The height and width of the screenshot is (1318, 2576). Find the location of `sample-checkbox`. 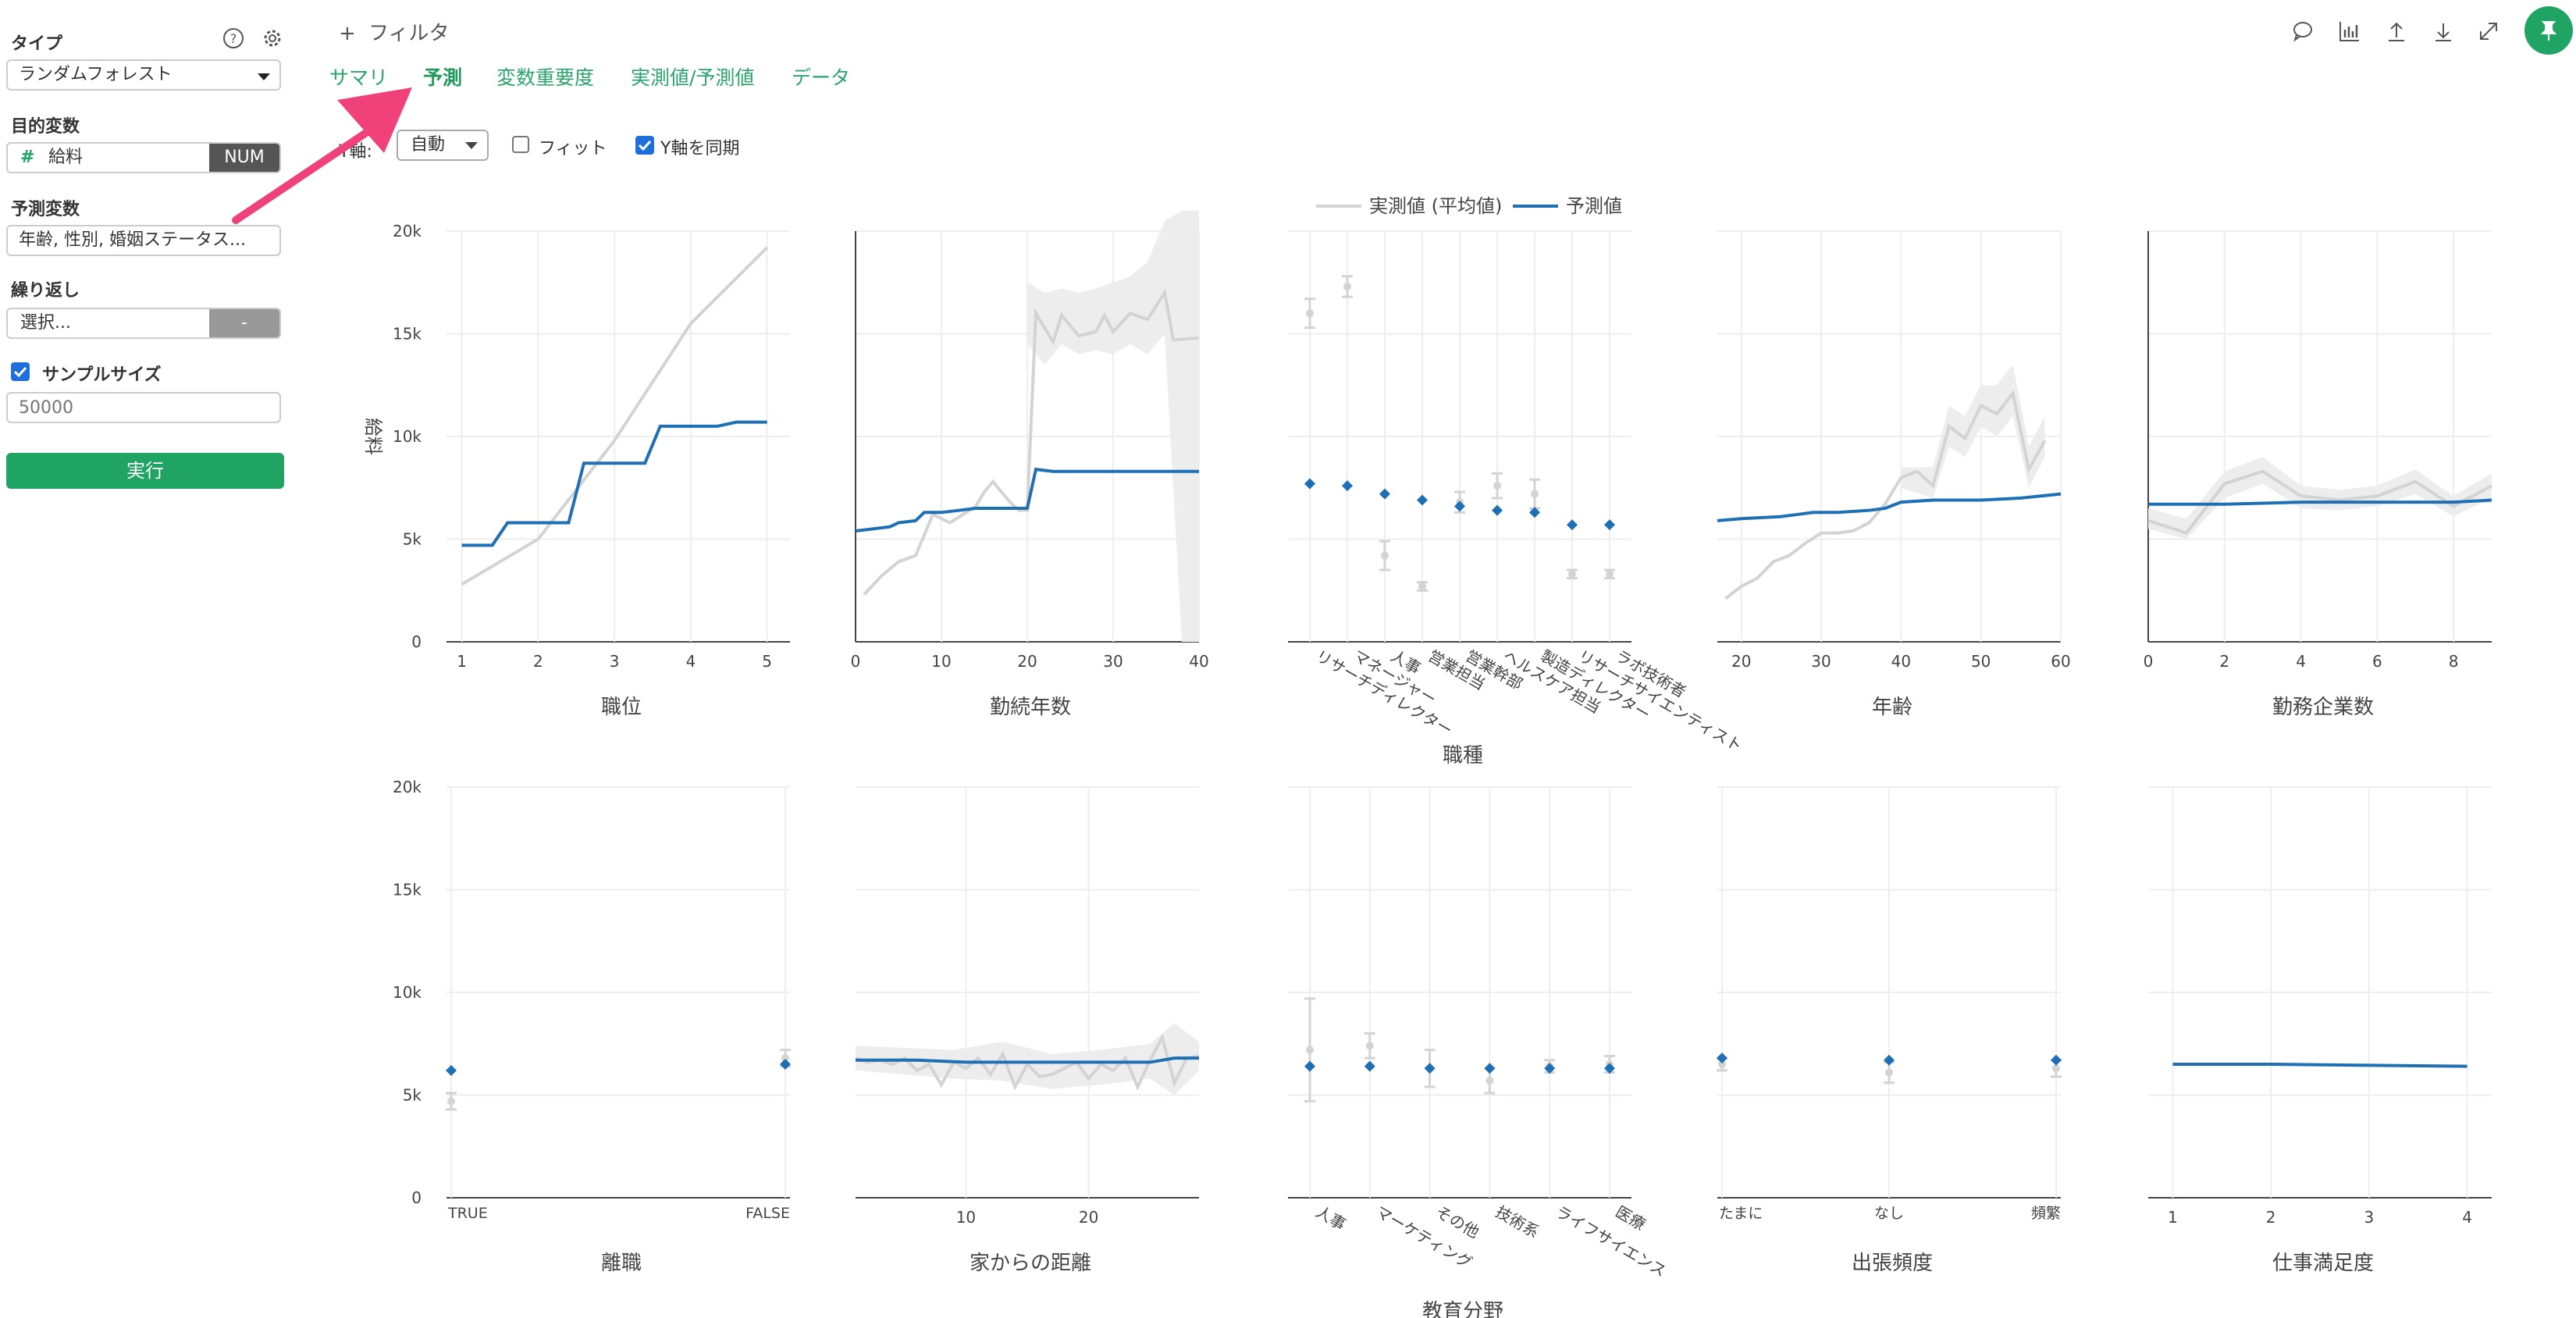

sample-checkbox is located at coordinates (20, 371).